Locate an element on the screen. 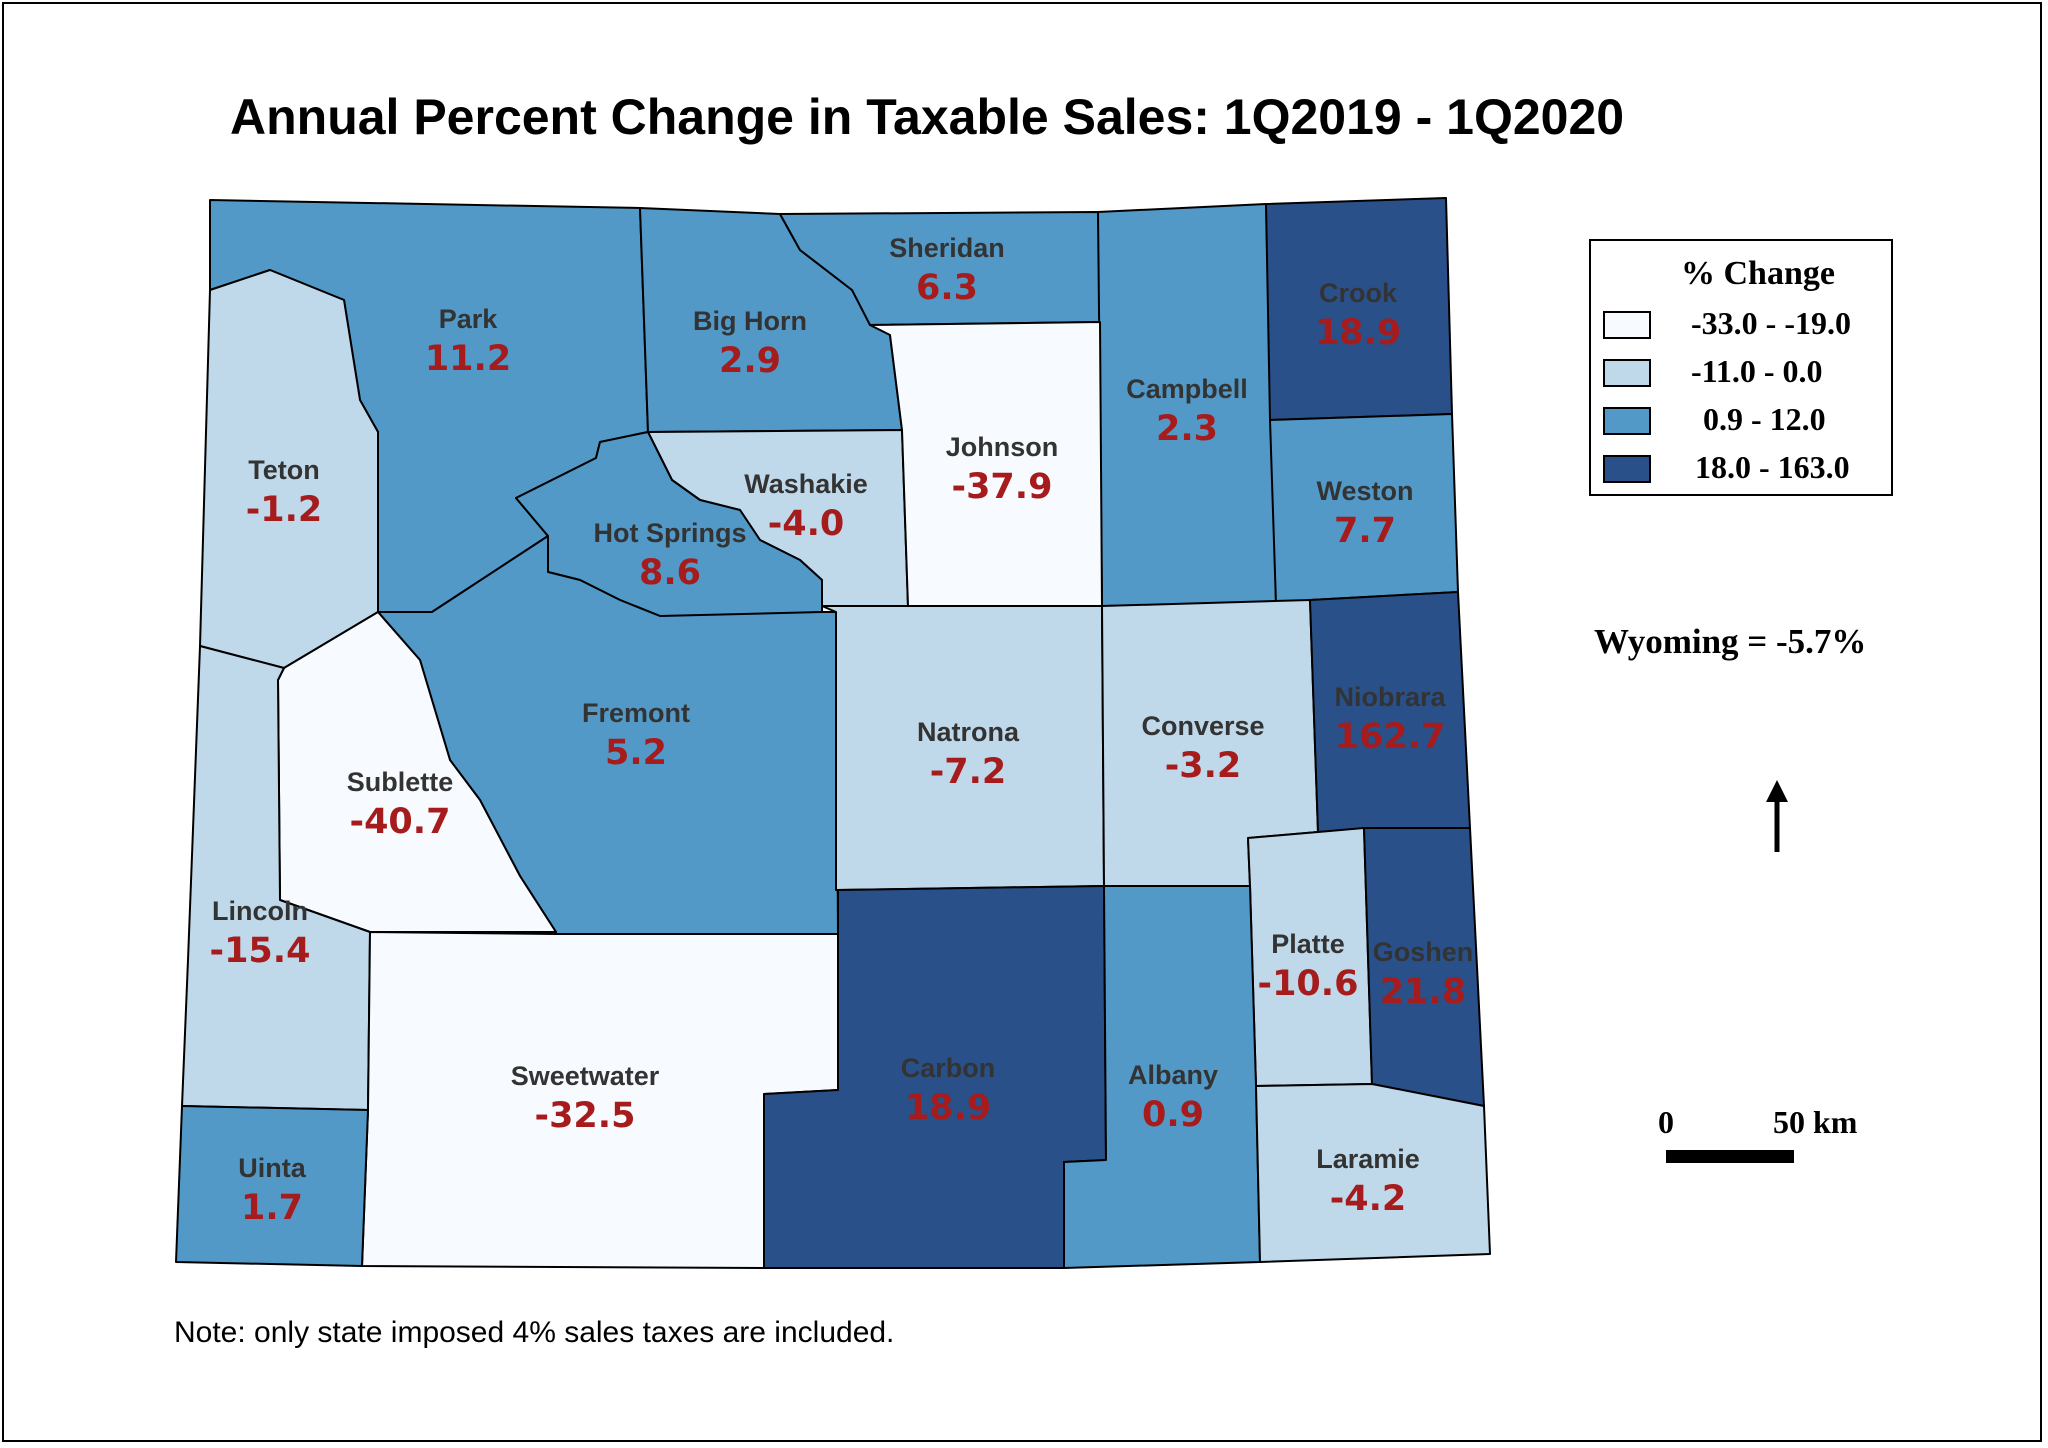  county-value-natrona: -7.2 is located at coordinates (968, 772).